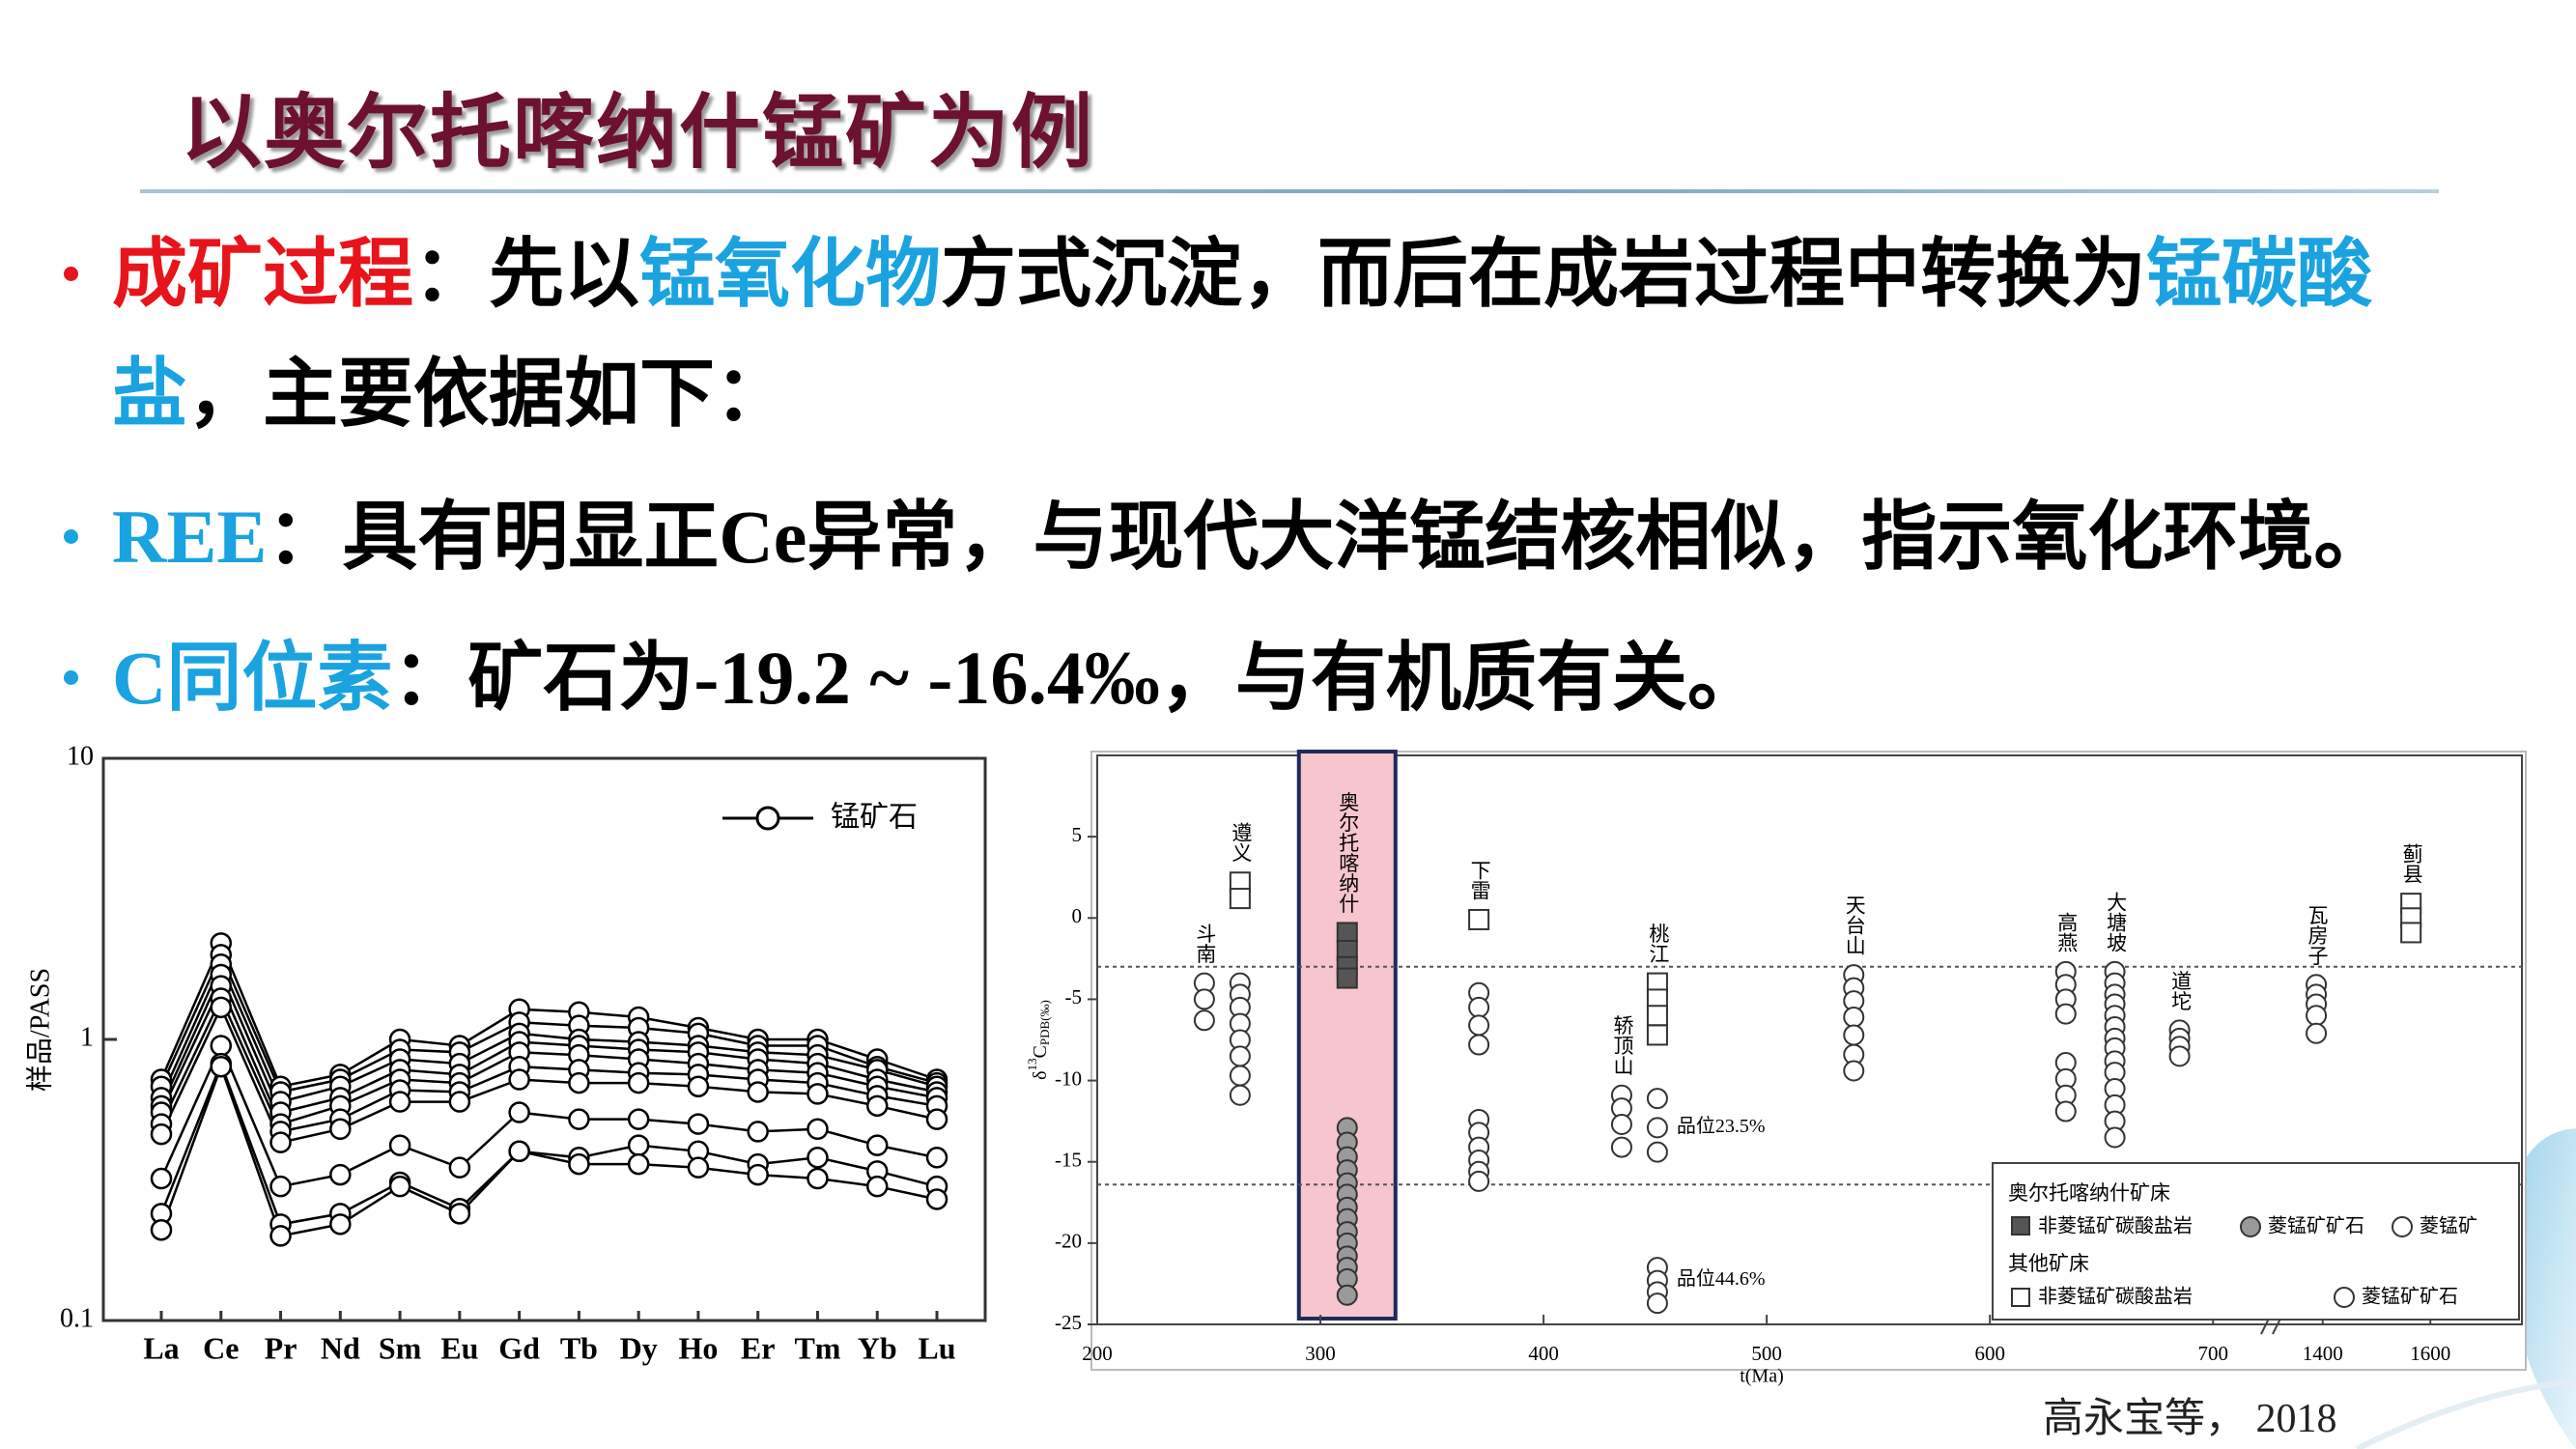 The height and width of the screenshot is (1449, 2576). What do you see at coordinates (1854, 925) in the screenshot?
I see `site-label: 天台山` at bounding box center [1854, 925].